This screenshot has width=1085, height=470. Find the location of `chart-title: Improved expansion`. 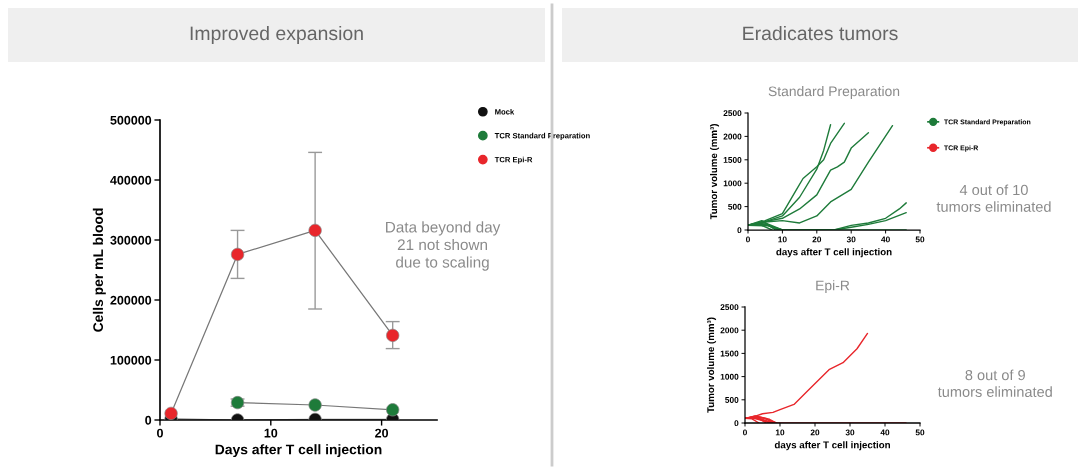

chart-title: Improved expansion is located at coordinates (276, 35).